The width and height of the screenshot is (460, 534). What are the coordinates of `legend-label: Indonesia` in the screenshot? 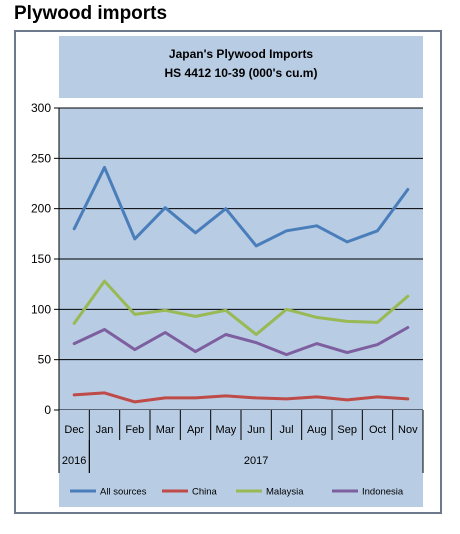 It's located at (383, 492).